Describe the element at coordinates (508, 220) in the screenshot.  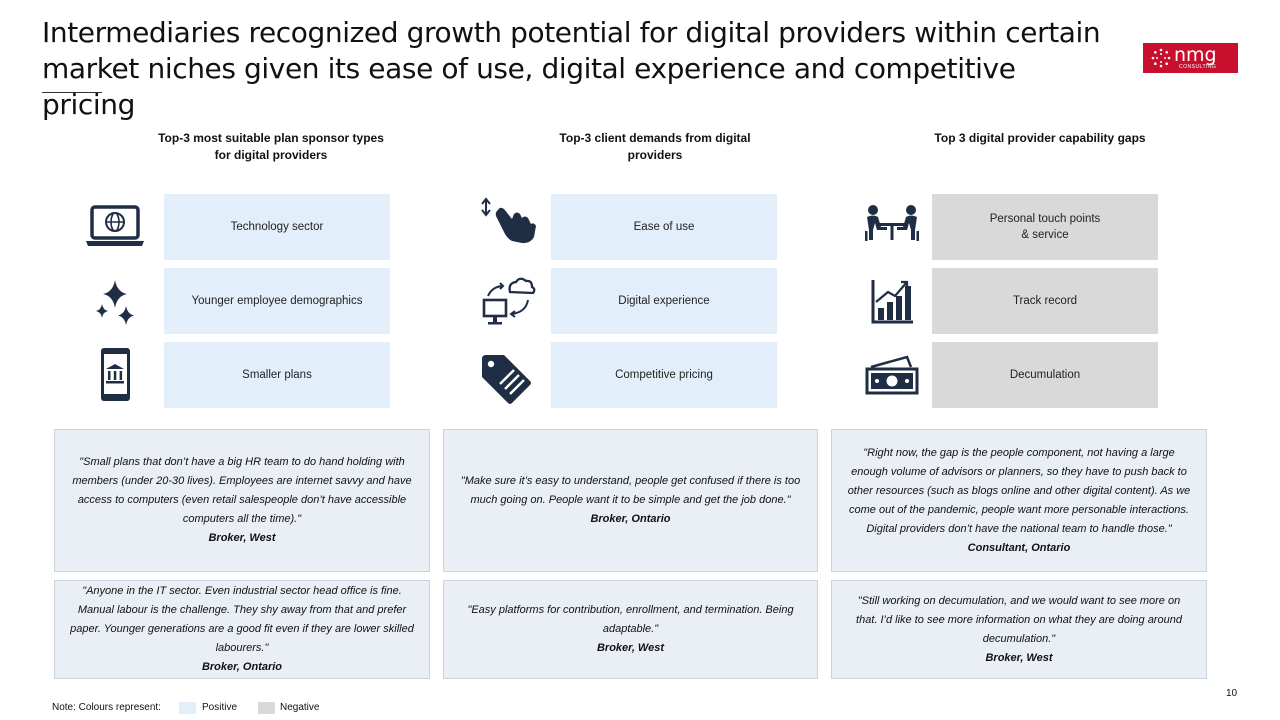
I see `hand-tap-icon` at that location.